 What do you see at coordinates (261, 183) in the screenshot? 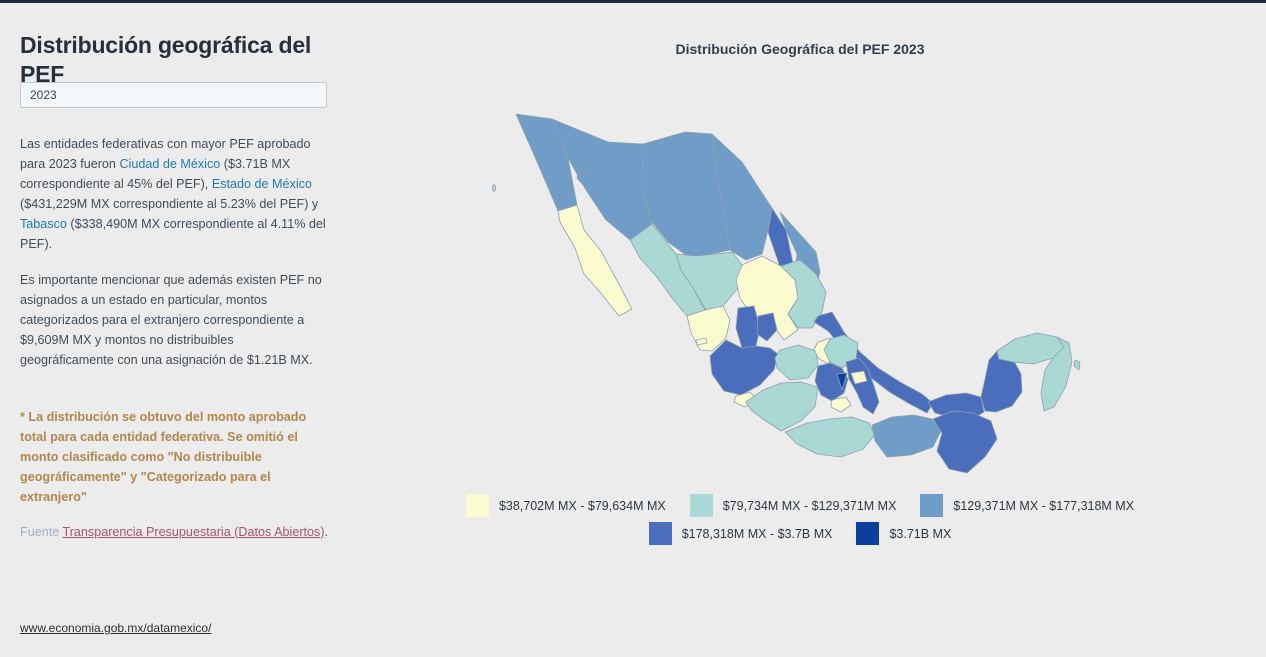
I see `link-estado-de-mexico: Estado de México` at bounding box center [261, 183].